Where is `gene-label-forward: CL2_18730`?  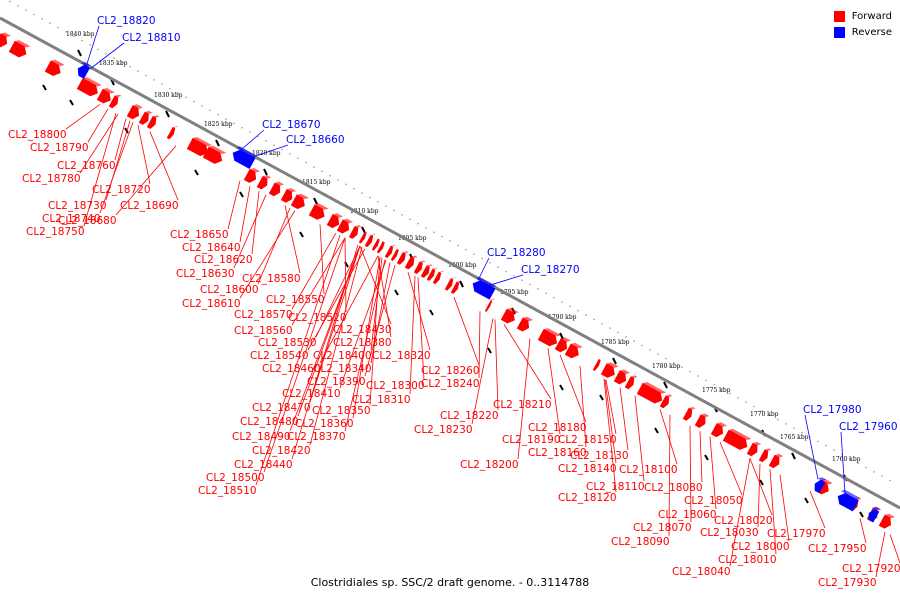
gene-label-forward: CL2_18730 is located at coordinates (77, 206).